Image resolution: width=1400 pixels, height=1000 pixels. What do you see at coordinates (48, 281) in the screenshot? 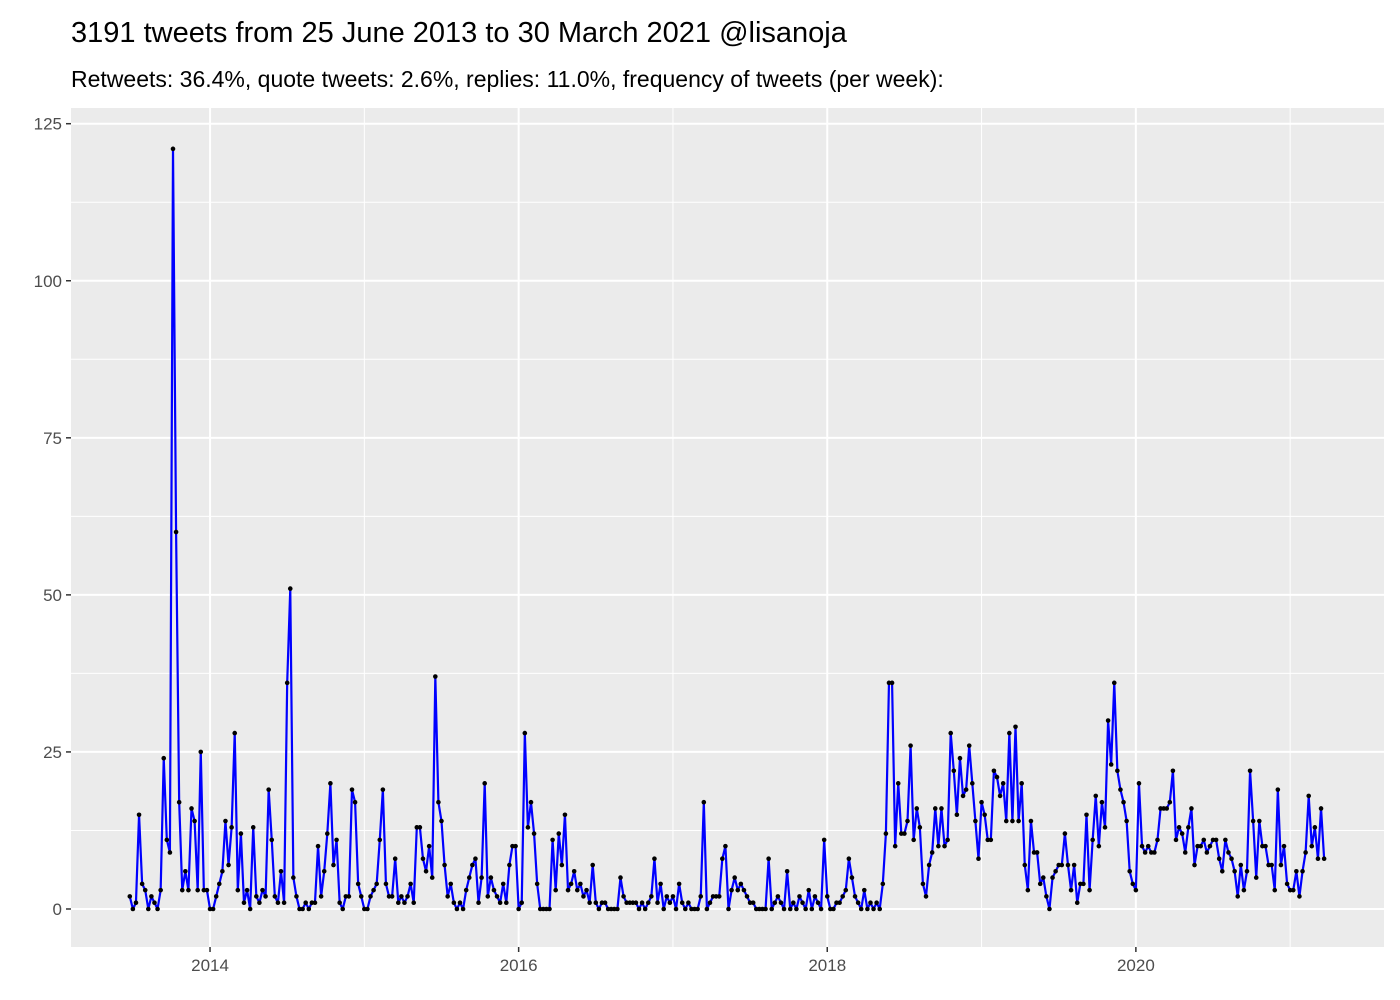
I see `y-tick-label: 100` at bounding box center [48, 281].